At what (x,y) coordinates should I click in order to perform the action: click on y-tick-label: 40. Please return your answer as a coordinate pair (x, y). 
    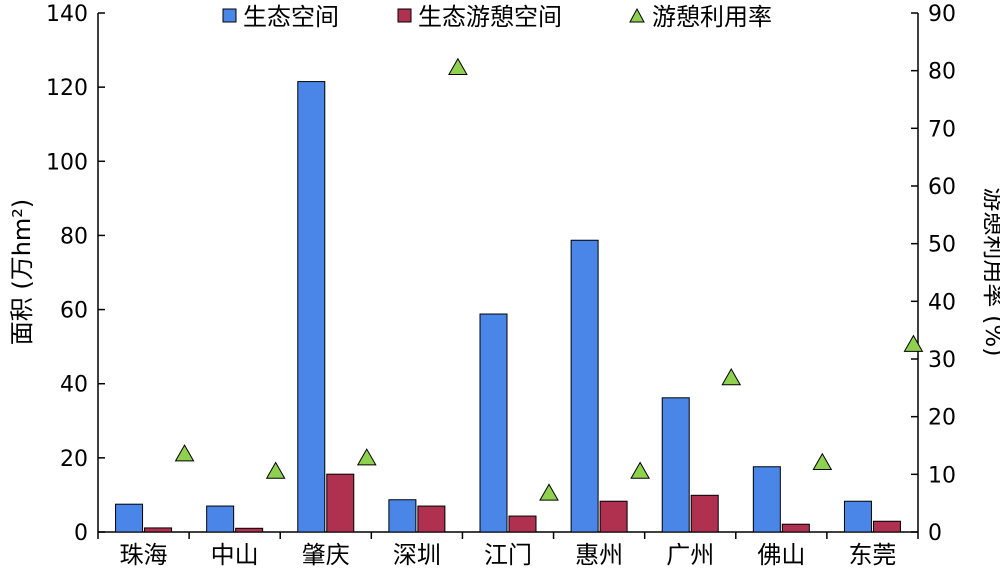
    Looking at the image, I should click on (74, 385).